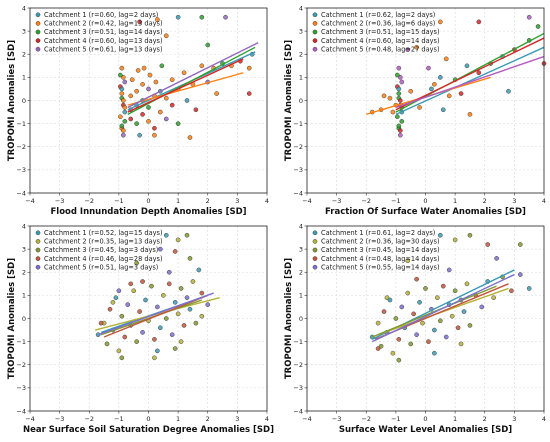 This screenshot has height=442, width=550. I want to click on legend-label-series-5: Catchment 5 (r=0.55, lag=14 days), so click(380, 267).